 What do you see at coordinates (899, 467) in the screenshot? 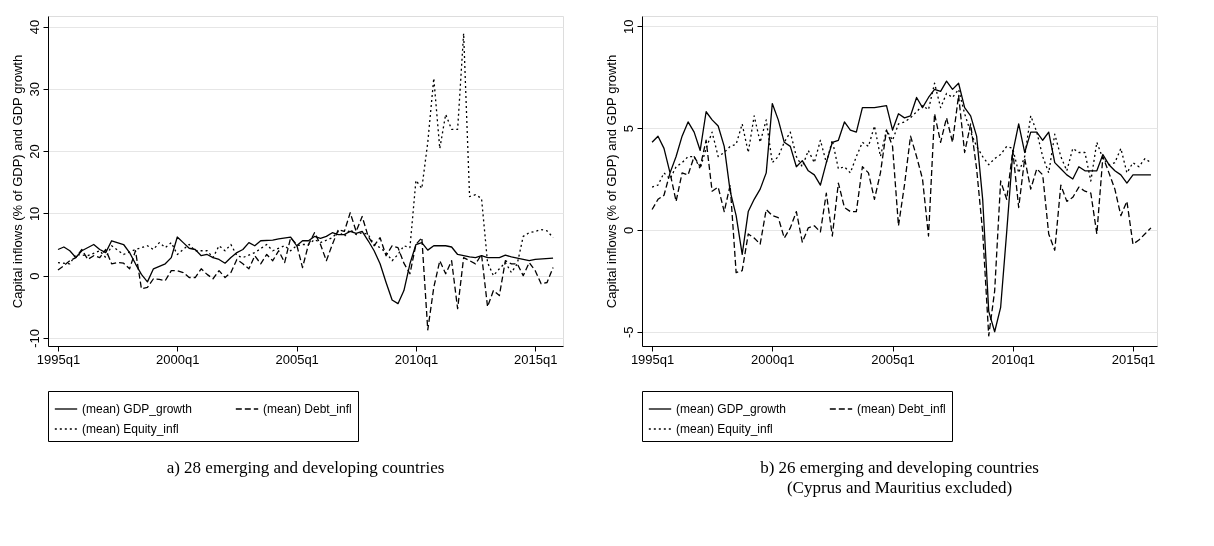
I see `text: b) 26 emerging and developing countries` at bounding box center [899, 467].